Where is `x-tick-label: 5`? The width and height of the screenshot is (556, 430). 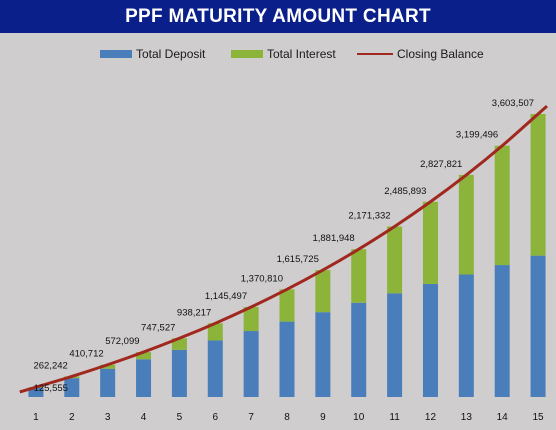 x-tick-label: 5 is located at coordinates (180, 417).